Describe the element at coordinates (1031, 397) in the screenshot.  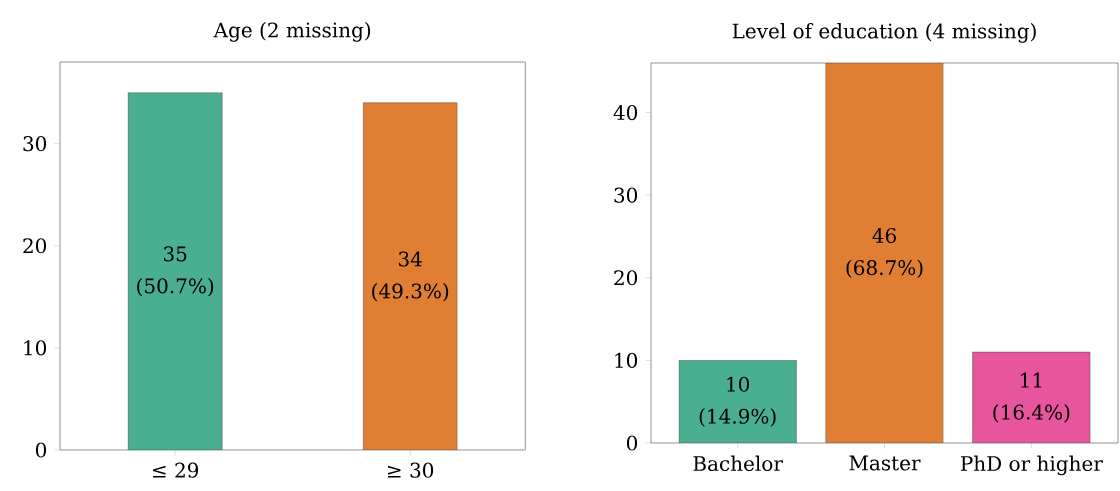
I see `data-label: 11 (16.4%)` at that location.